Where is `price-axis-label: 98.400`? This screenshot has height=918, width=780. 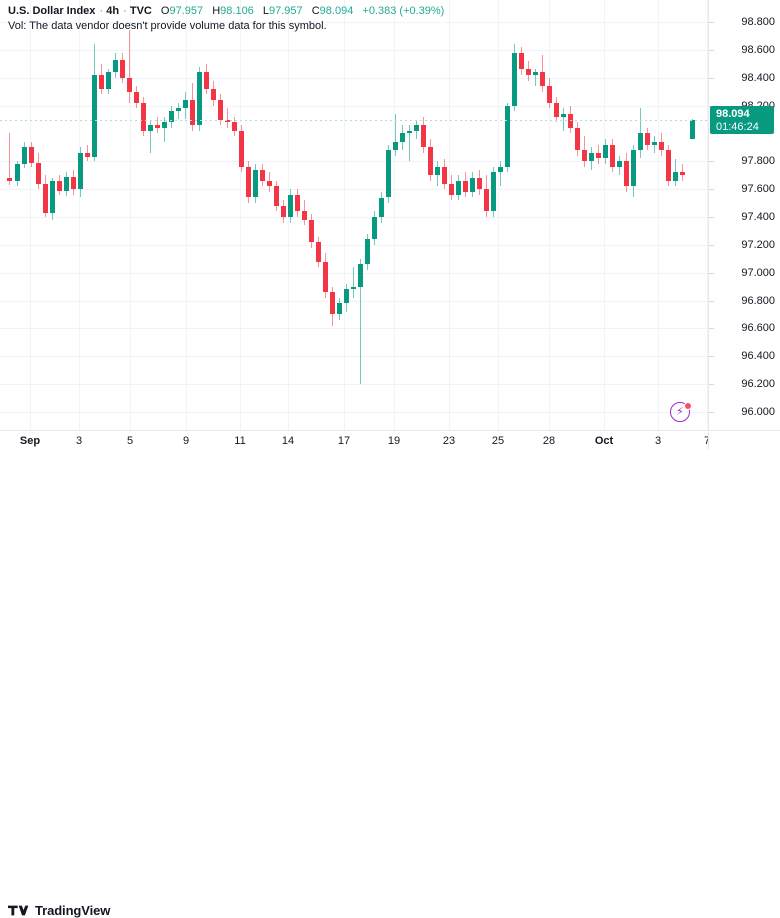 price-axis-label: 98.400 is located at coordinates (758, 78).